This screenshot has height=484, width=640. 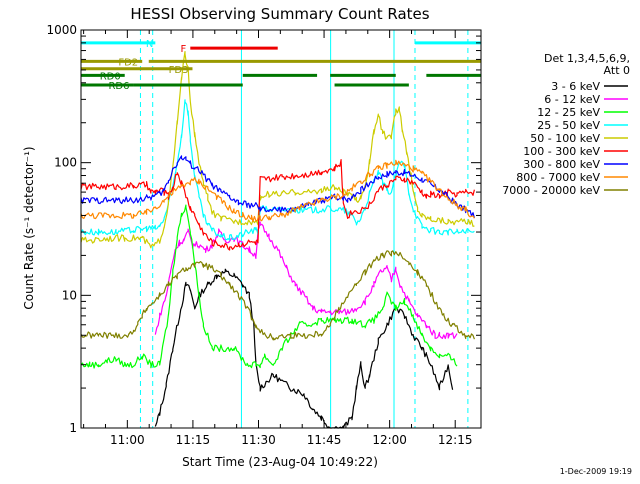 I want to click on x-tick-label-1: 11:15, so click(x=193, y=440).